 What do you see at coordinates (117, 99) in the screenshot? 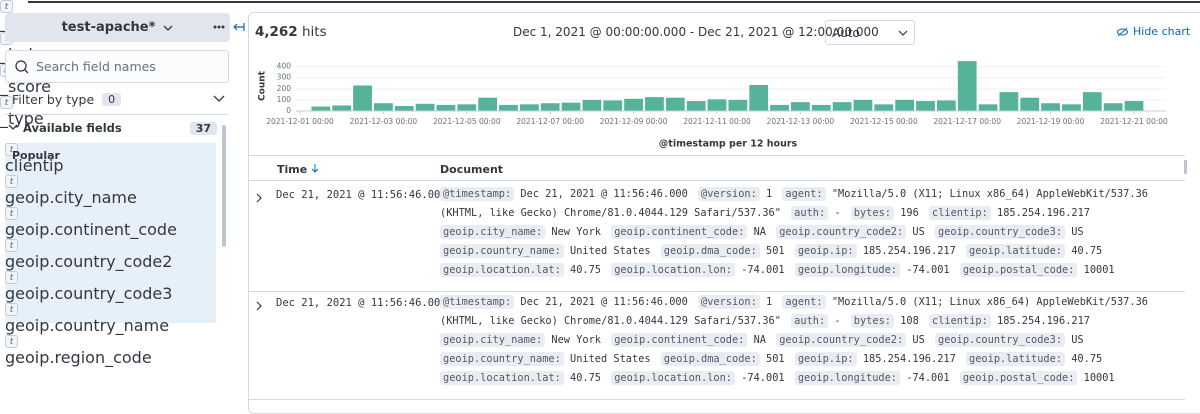
I see `filter-by-type: Filter by type 0` at bounding box center [117, 99].